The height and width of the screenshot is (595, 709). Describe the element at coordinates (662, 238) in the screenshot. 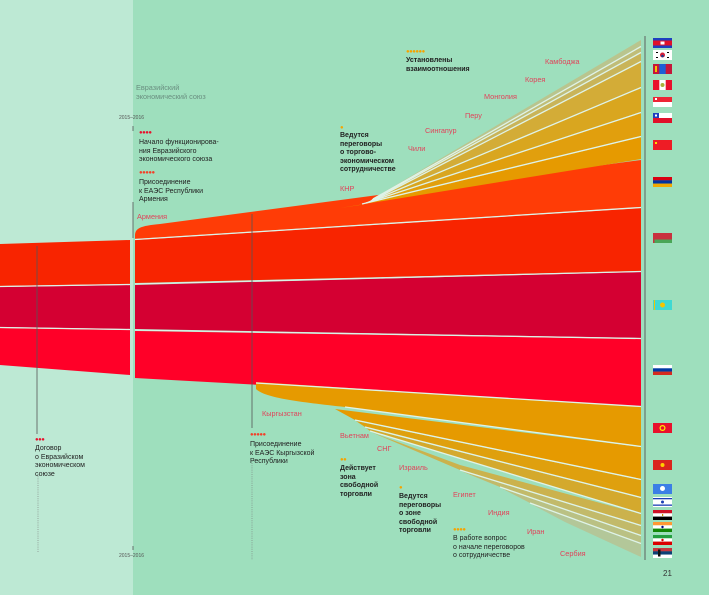

I see `flag-belarus-icon` at that location.